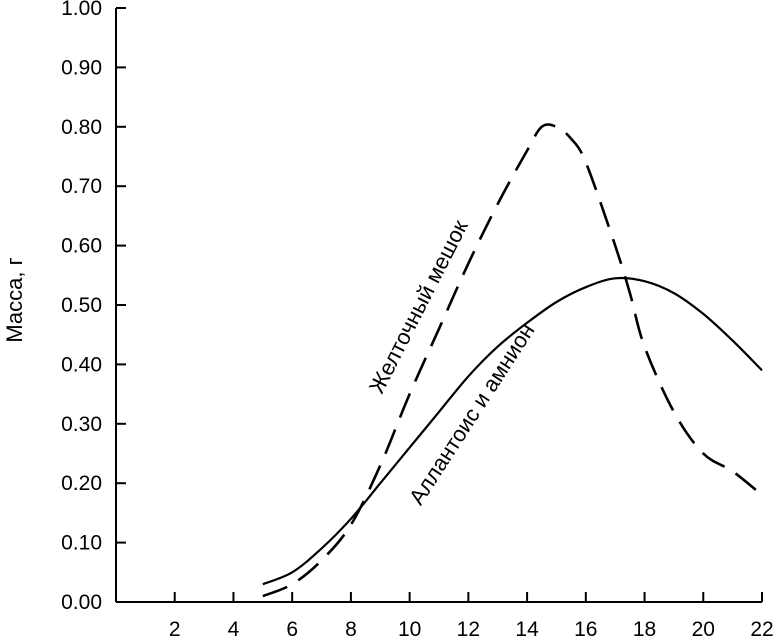 The width and height of the screenshot is (776, 640). What do you see at coordinates (418, 307) in the screenshot?
I see `series-label-yolk-sac: Желточный мешок` at bounding box center [418, 307].